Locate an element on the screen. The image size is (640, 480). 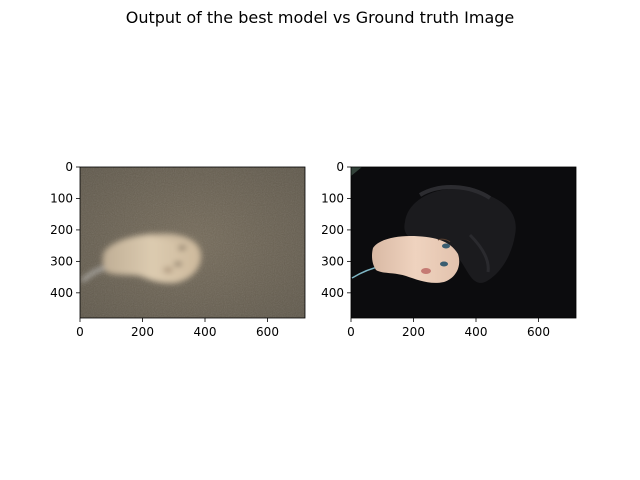
left-mannequin-head is located at coordinates (141, 258).